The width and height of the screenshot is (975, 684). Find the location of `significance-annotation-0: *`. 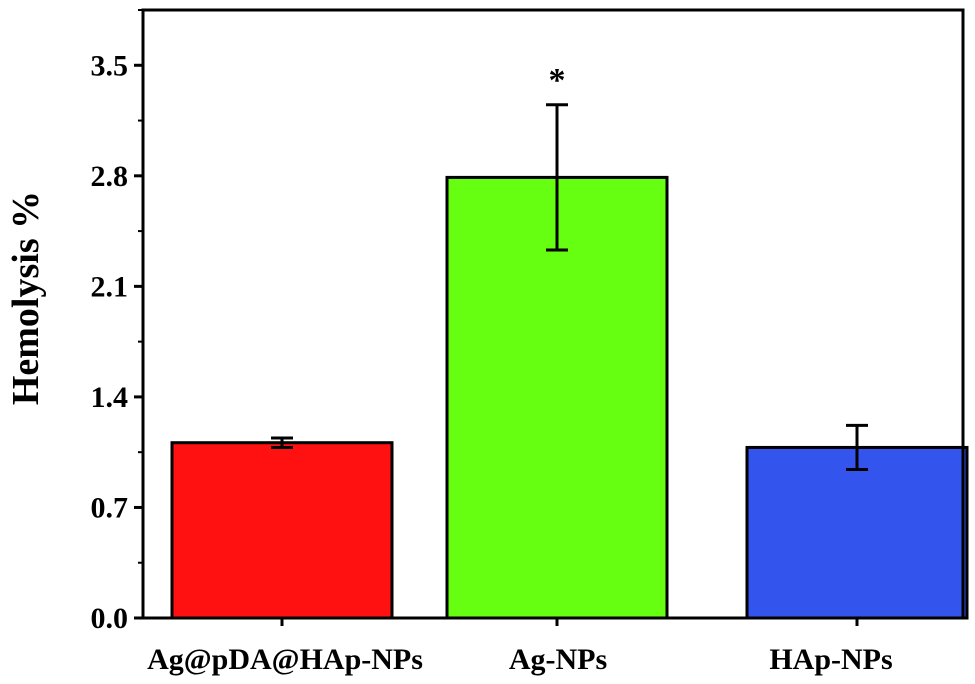

significance-annotation-0: * is located at coordinates (557, 80).